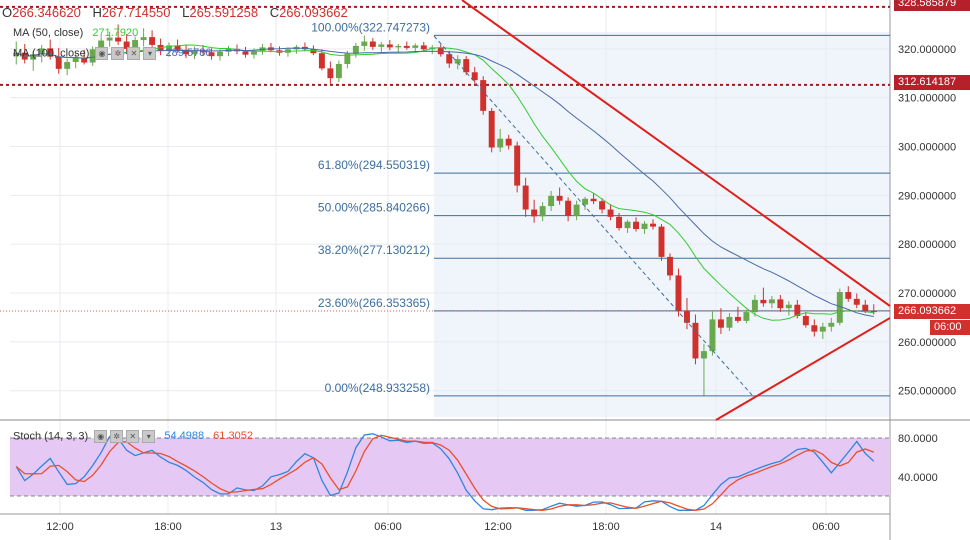  Describe the element at coordinates (918, 439) in the screenshot. I see `stoch-tick-80: 80.0000` at that location.